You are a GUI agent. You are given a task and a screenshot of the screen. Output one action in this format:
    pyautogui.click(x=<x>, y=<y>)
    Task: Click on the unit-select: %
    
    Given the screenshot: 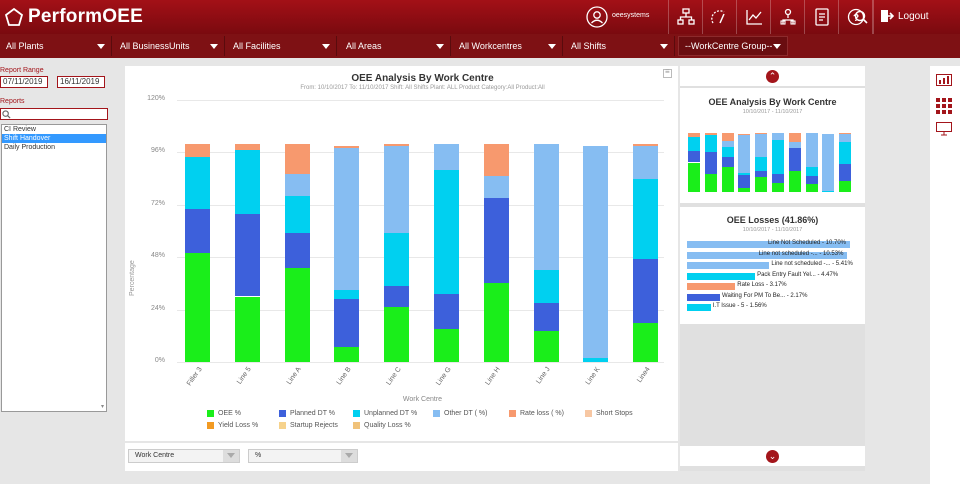 What is the action you would take?
    pyautogui.click(x=303, y=456)
    